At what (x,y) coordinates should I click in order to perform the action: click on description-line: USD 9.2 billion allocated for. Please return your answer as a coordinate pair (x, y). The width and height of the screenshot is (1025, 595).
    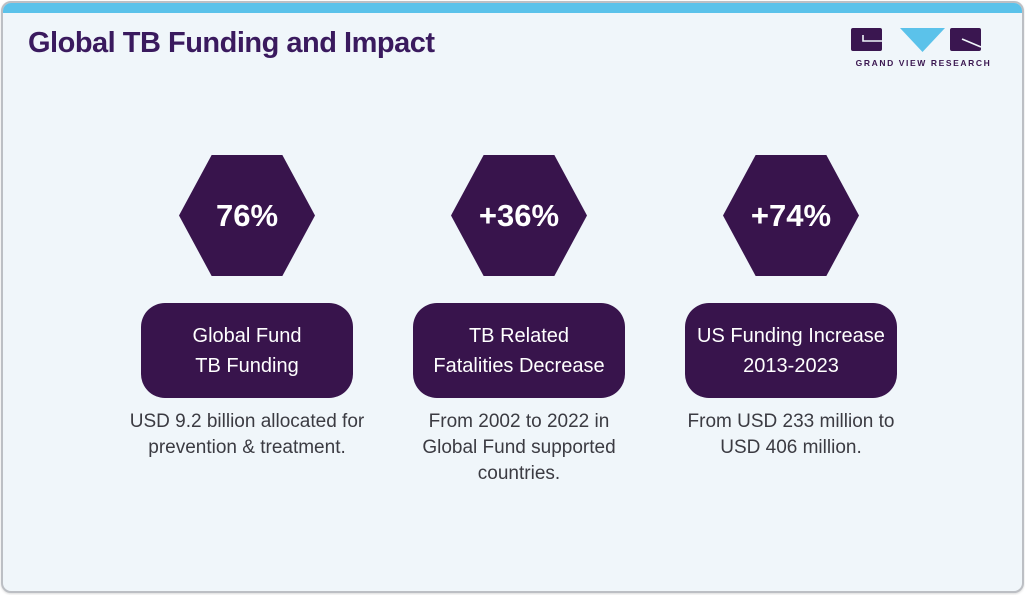
    Looking at the image, I should click on (247, 421).